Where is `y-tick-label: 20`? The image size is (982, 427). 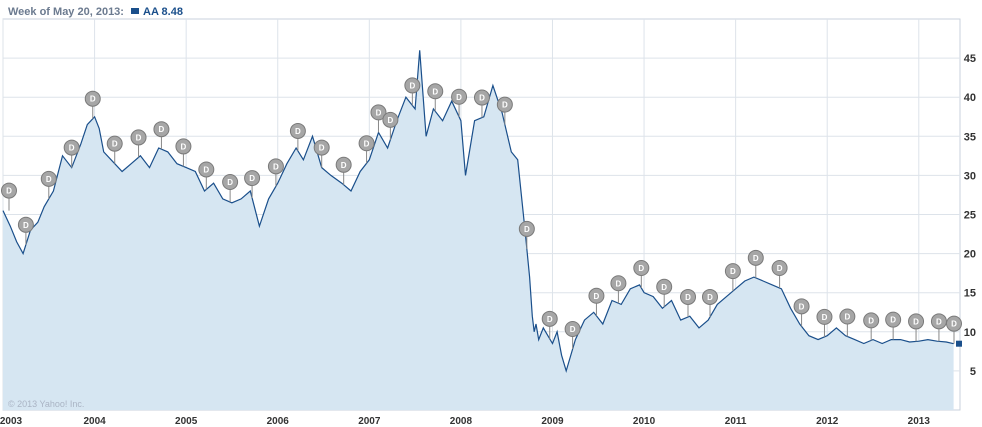 y-tick-label: 20 is located at coordinates (970, 255).